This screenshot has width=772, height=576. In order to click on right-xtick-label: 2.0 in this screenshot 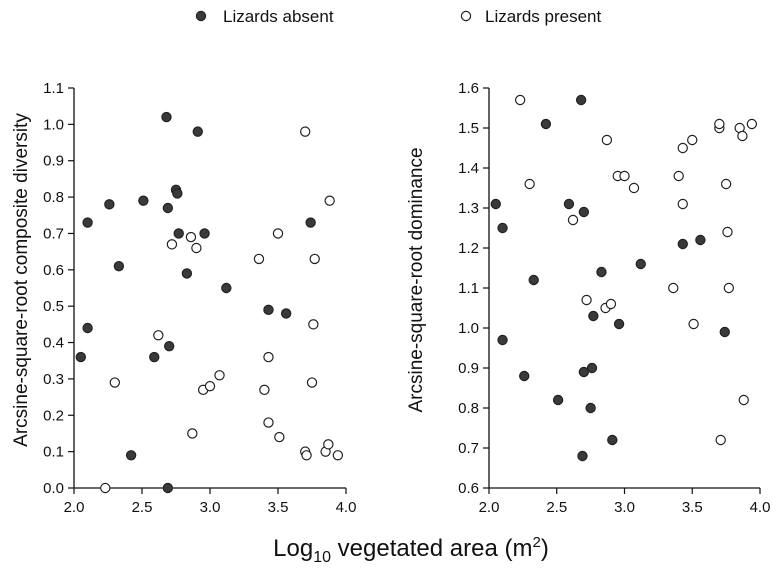, I will do `click(489, 507)`.